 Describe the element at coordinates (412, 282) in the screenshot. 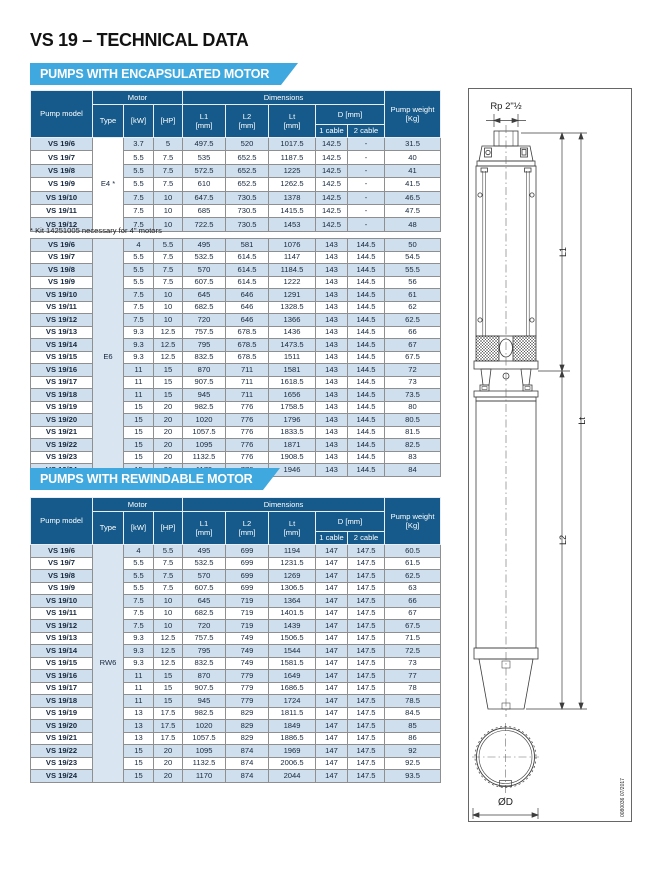

I see `cell-weight: 56` at that location.